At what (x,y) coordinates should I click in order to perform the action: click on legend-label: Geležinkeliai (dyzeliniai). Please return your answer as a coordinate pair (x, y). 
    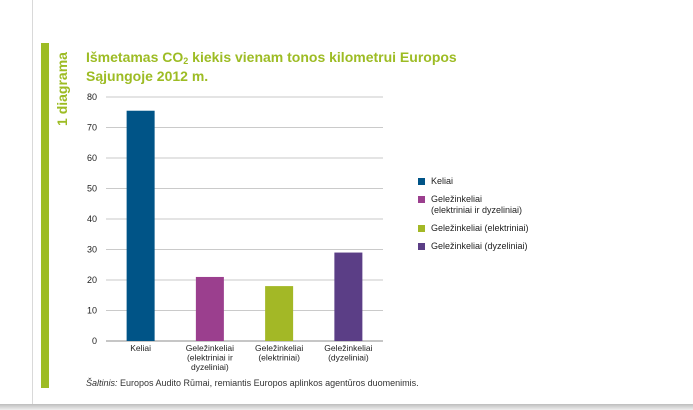
    Looking at the image, I should click on (479, 246).